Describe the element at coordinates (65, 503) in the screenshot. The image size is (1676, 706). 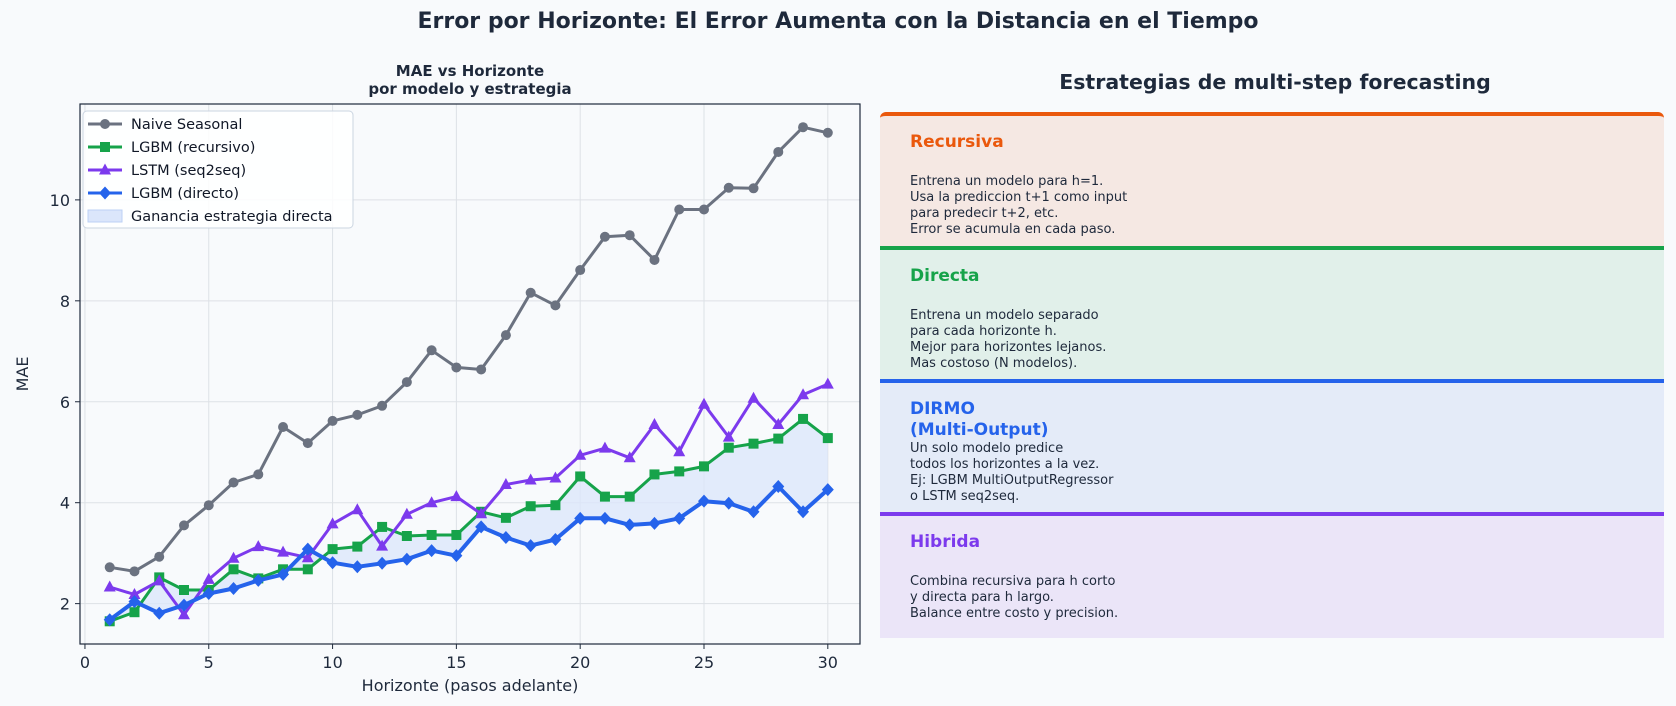
I see `y-tick-label: 4` at that location.